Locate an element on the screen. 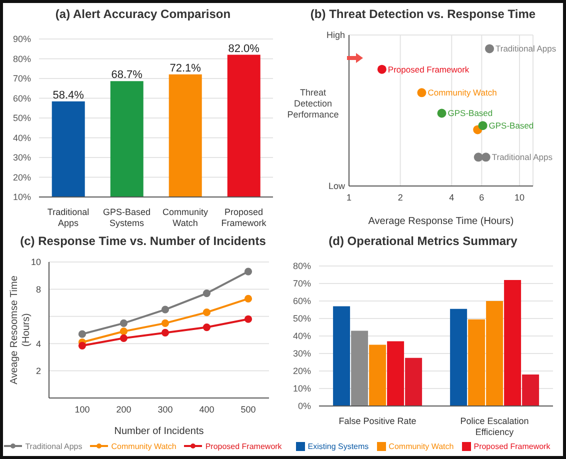  x-tick-label: 300 is located at coordinates (165, 409).